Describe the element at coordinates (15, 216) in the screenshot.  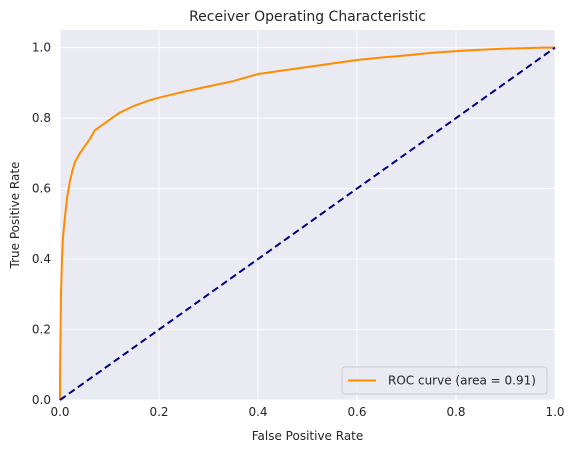
I see `y-axis-title: True Positive Rate` at that location.